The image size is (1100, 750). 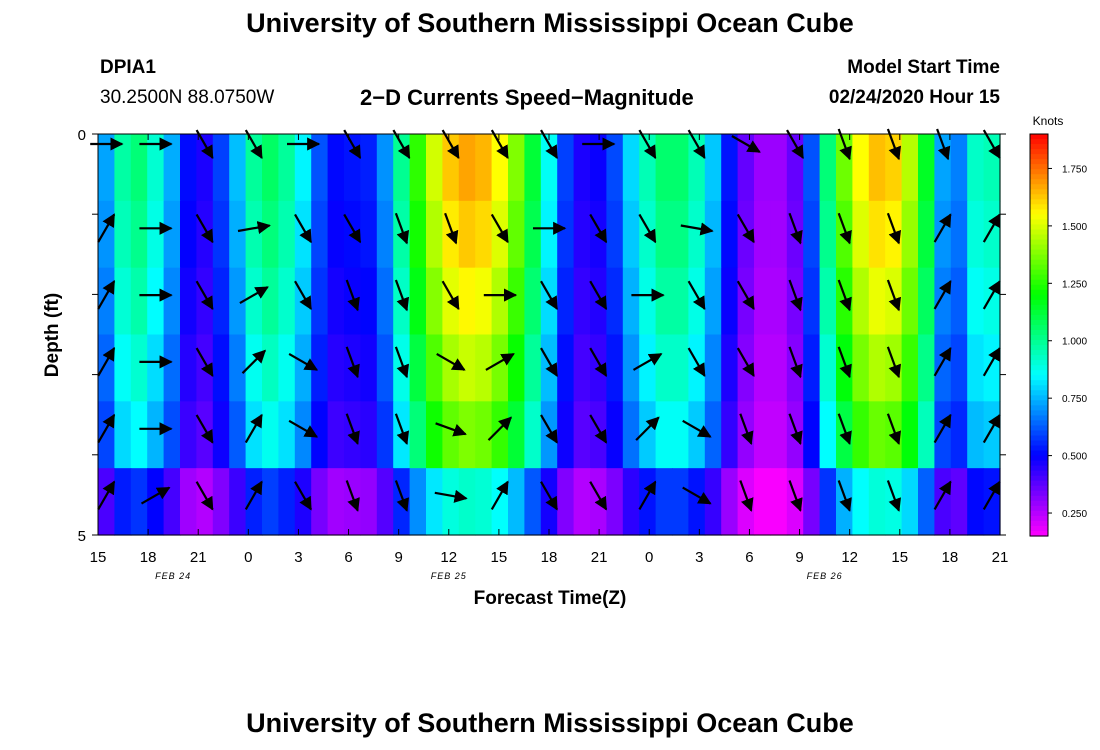 I want to click on x-tick-label: 0, so click(x=649, y=557).